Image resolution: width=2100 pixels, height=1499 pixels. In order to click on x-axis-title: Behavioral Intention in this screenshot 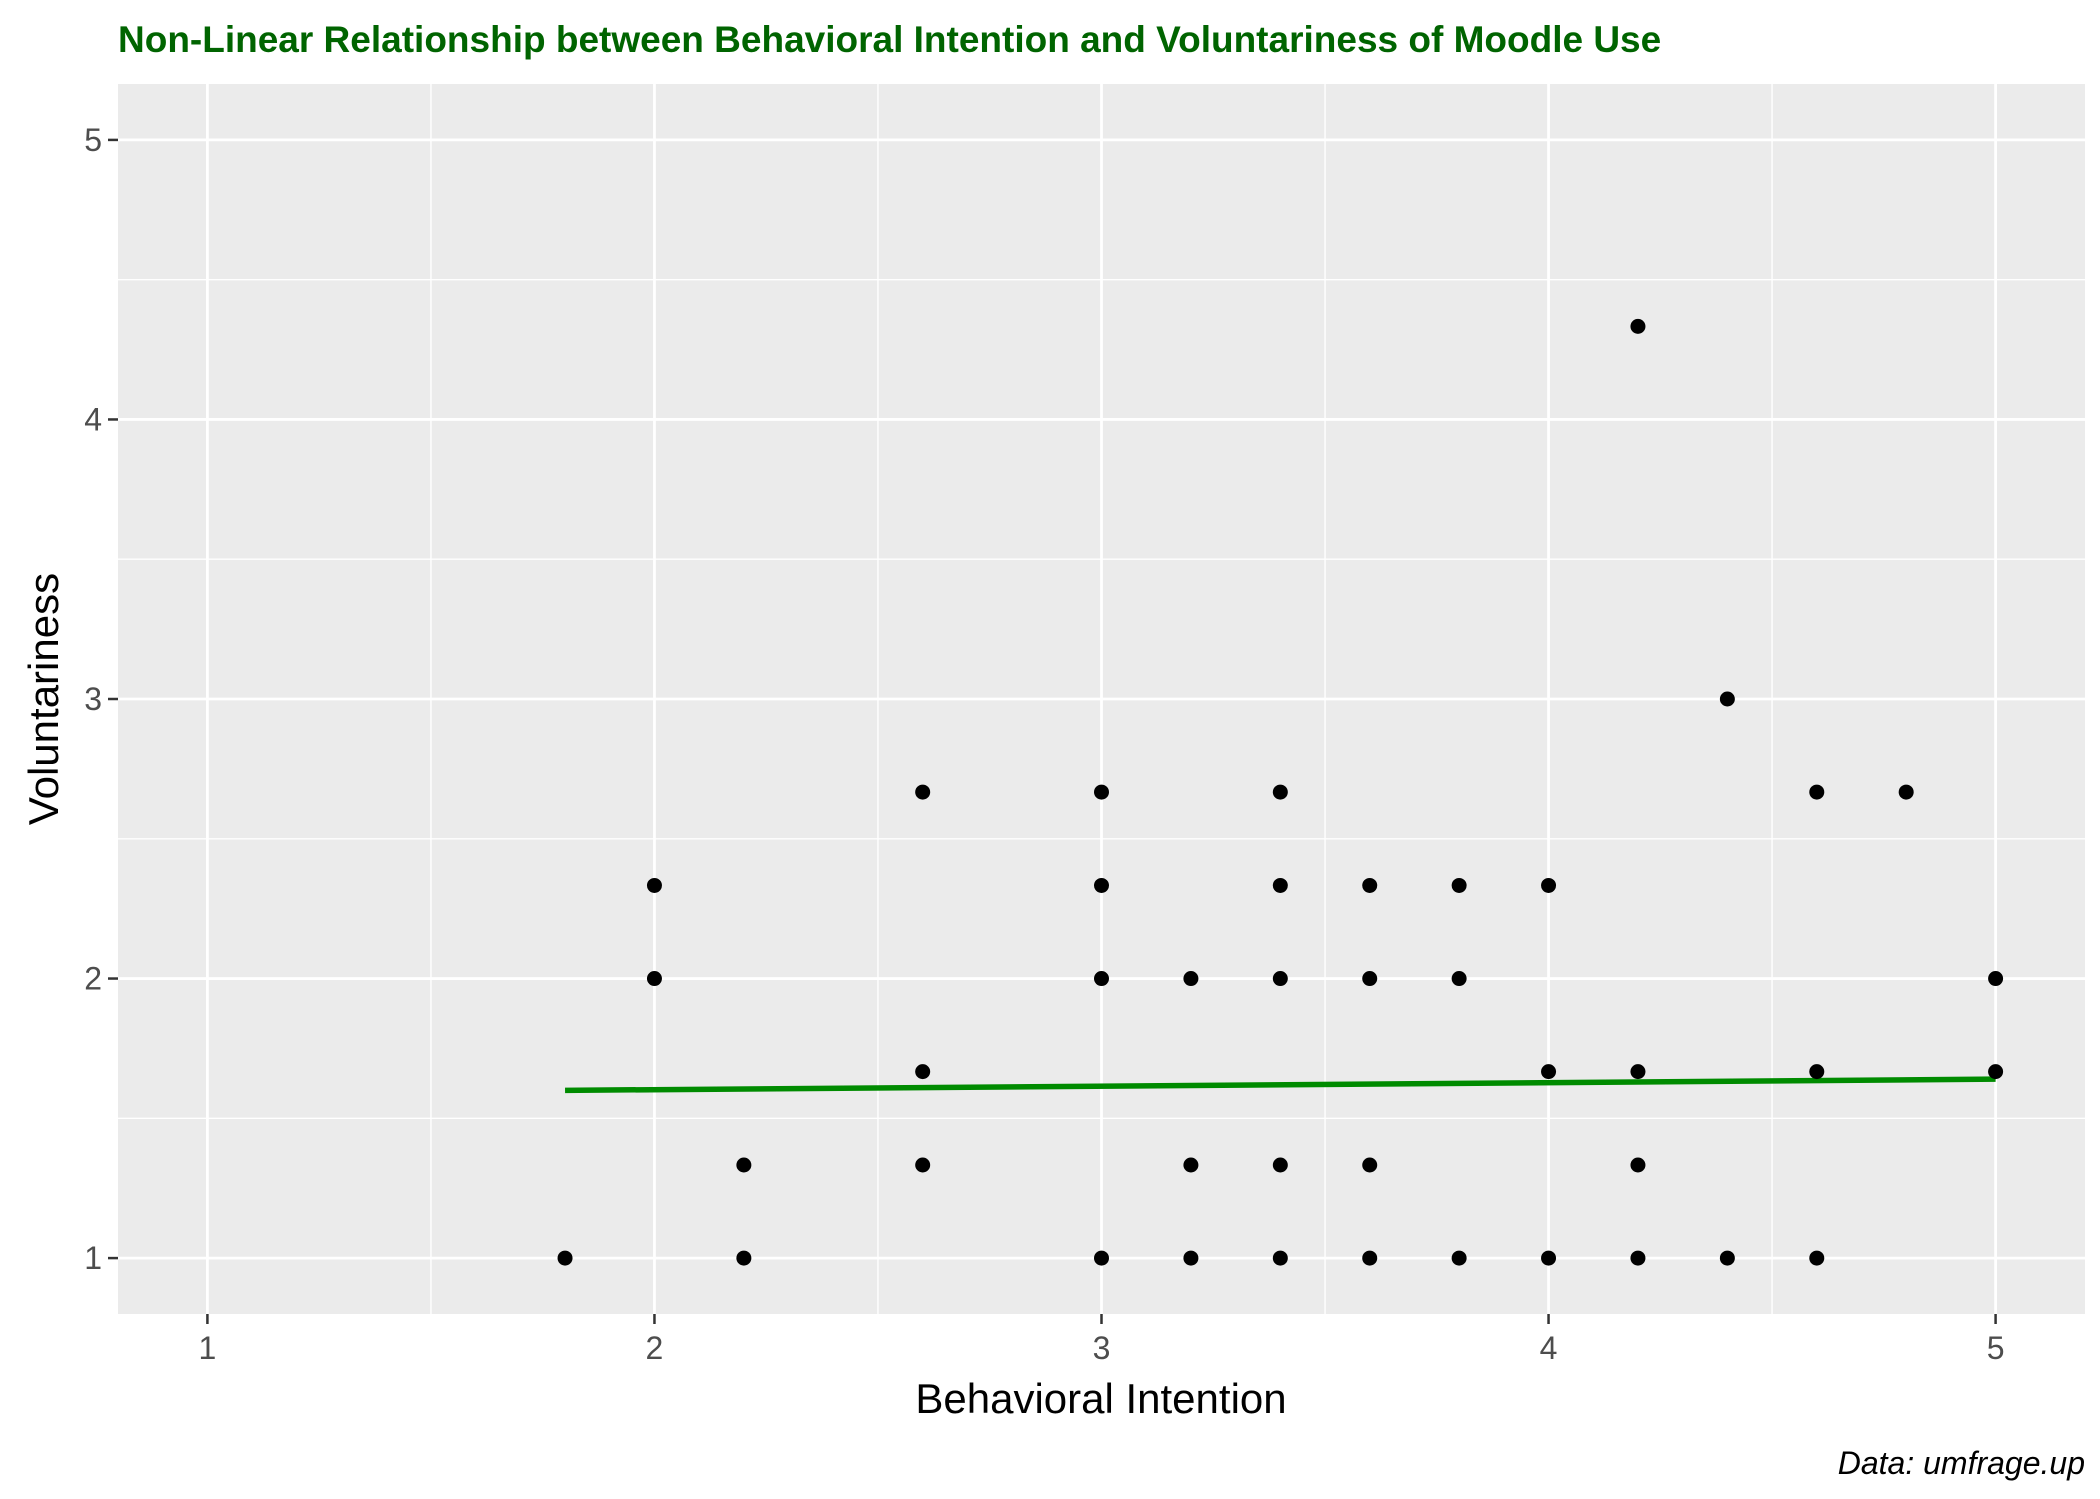, I will do `click(1100, 1398)`.